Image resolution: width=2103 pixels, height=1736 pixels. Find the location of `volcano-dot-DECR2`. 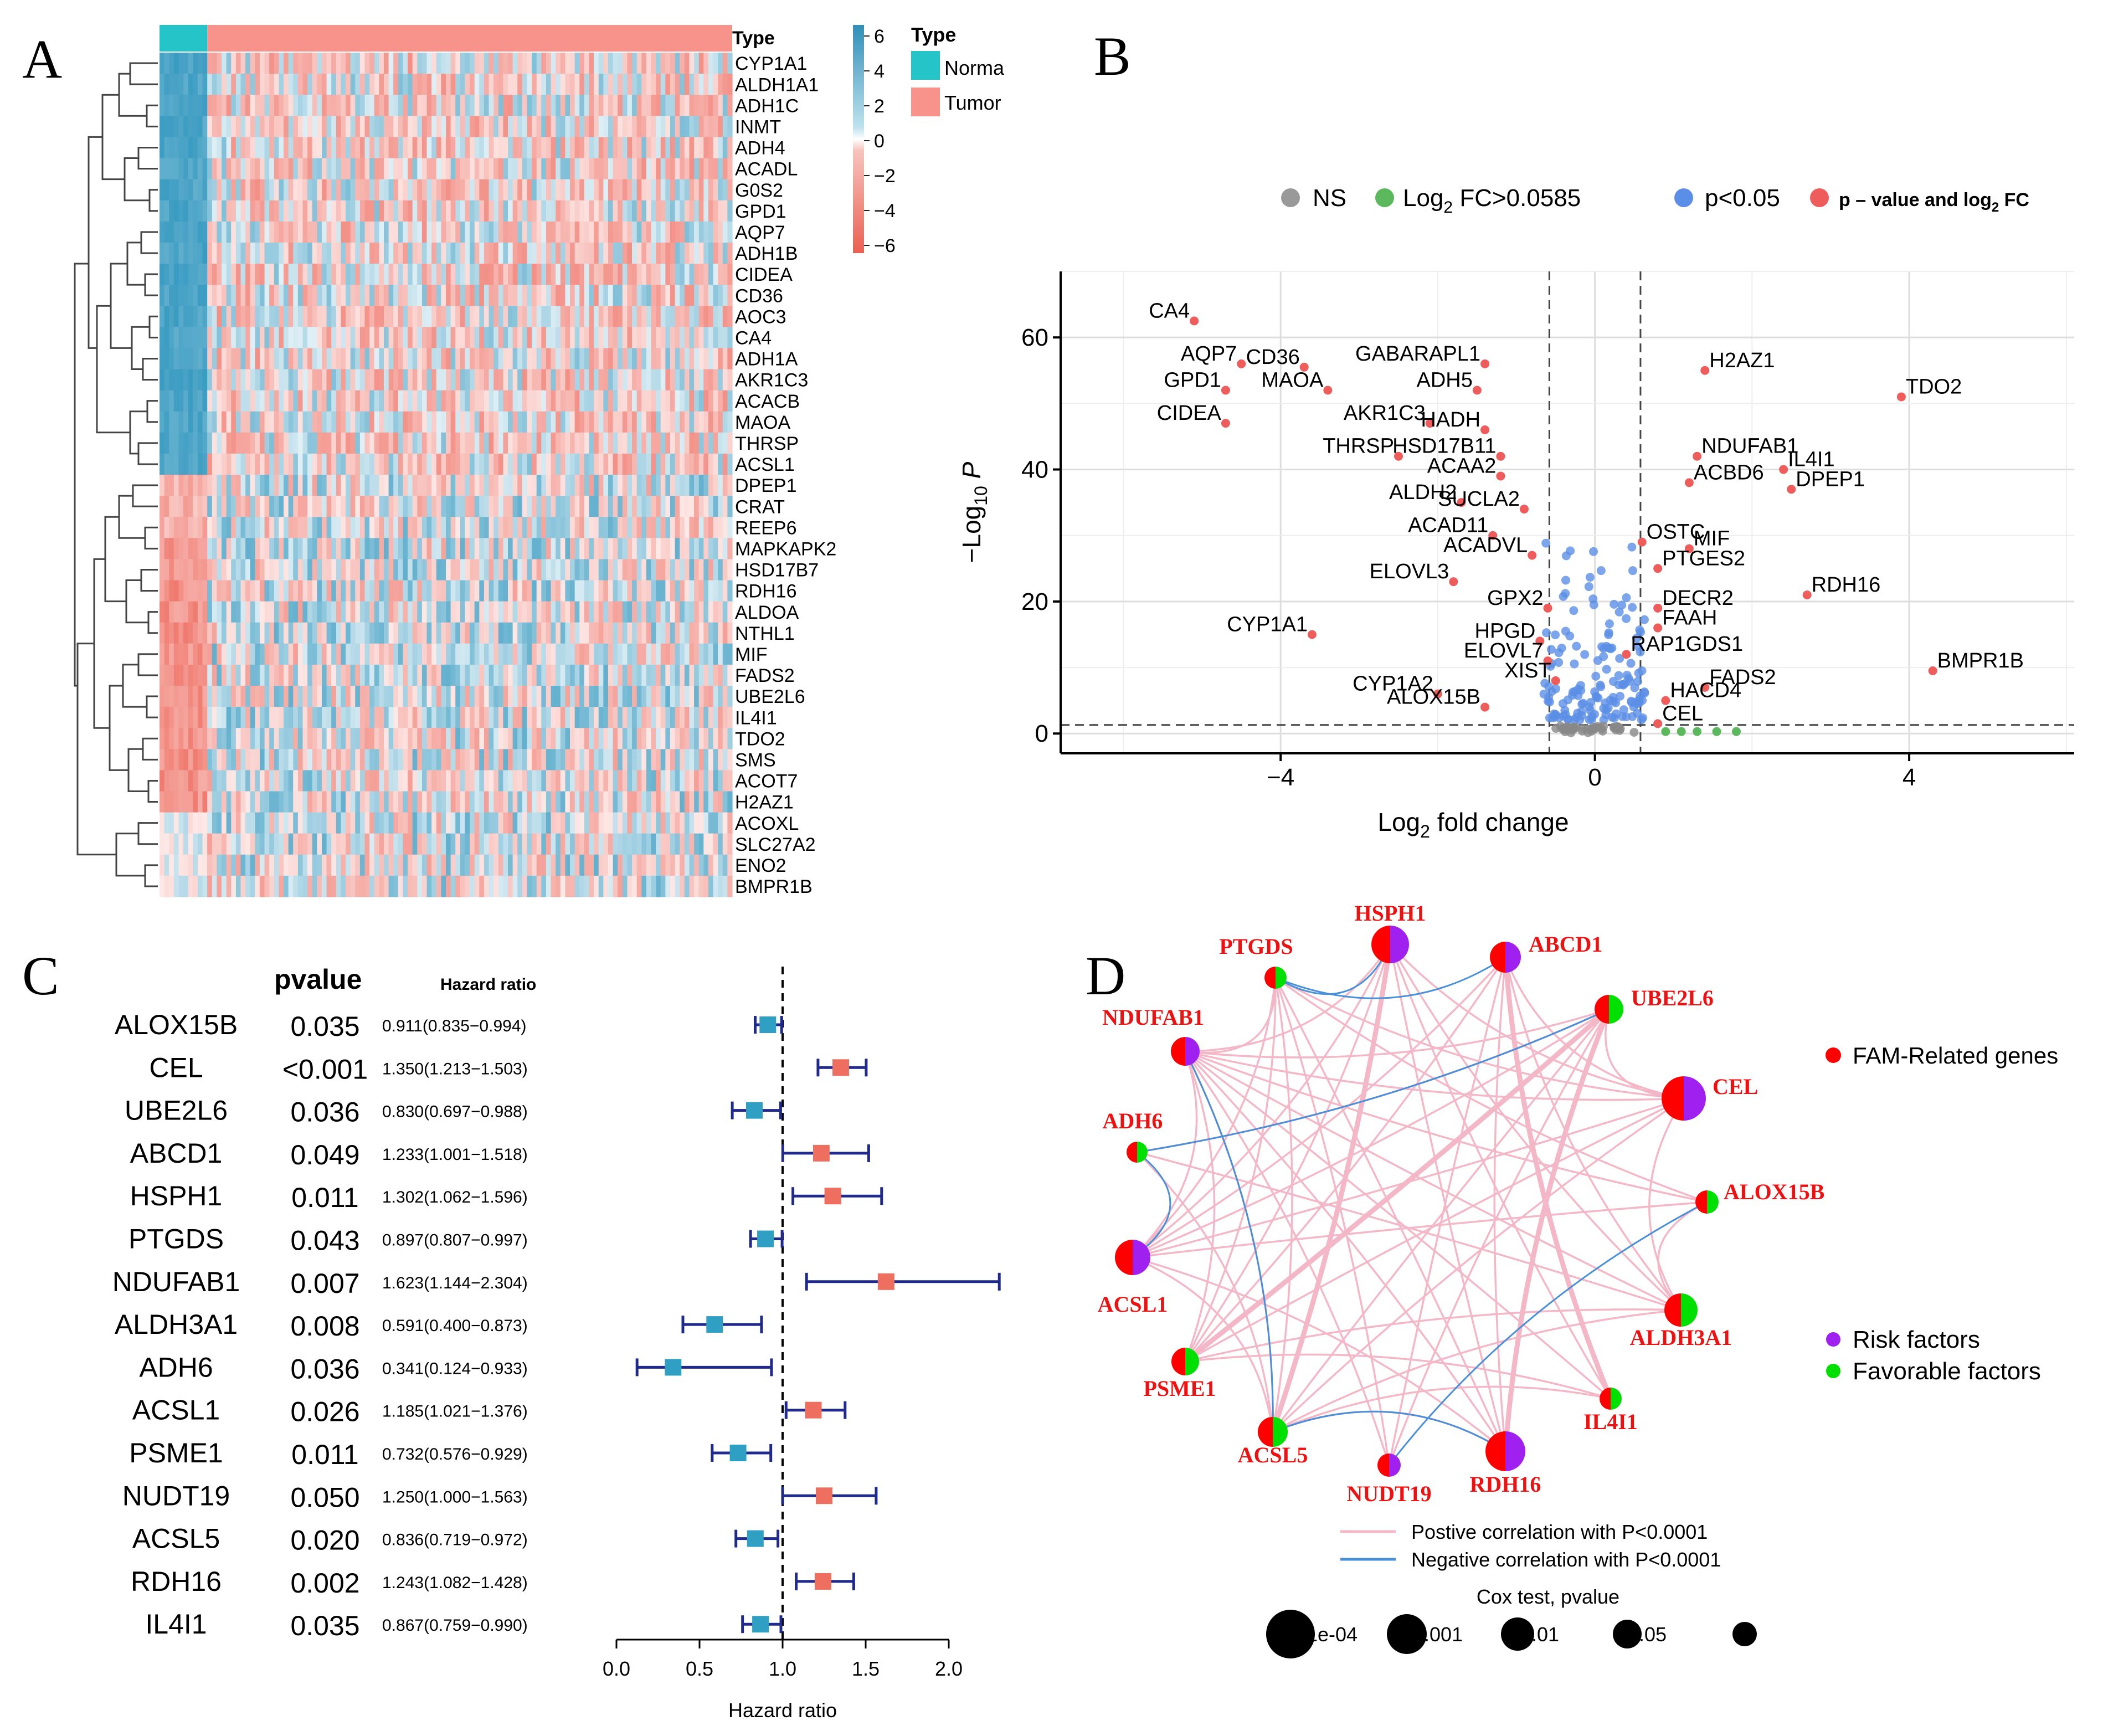

volcano-dot-DECR2 is located at coordinates (1658, 608).